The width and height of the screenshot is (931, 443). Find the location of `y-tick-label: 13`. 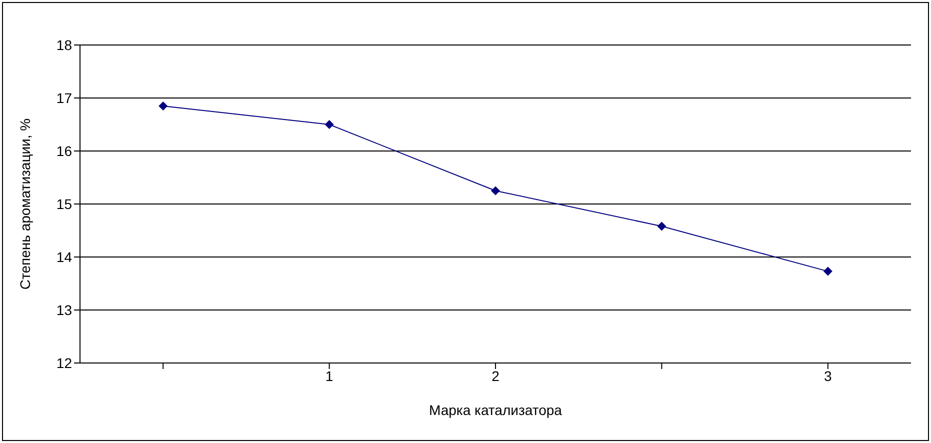

y-tick-label: 13 is located at coordinates (64, 310).